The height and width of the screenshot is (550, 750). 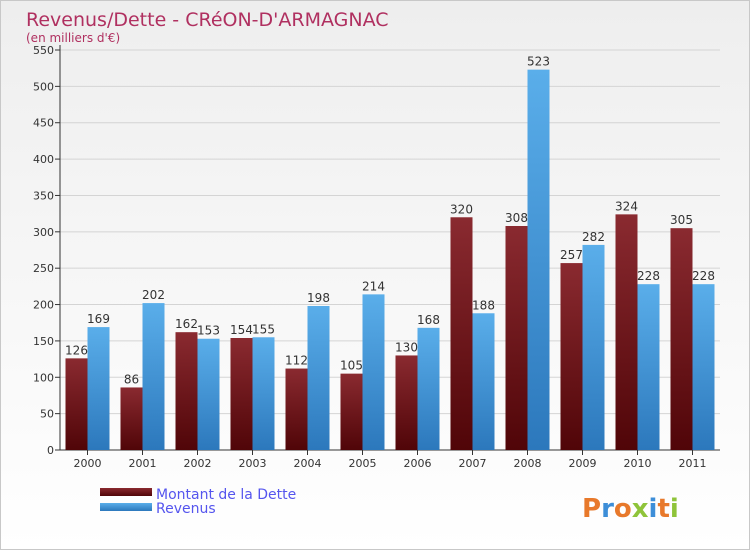 I want to click on x-tick-label: 2003, so click(x=253, y=463).